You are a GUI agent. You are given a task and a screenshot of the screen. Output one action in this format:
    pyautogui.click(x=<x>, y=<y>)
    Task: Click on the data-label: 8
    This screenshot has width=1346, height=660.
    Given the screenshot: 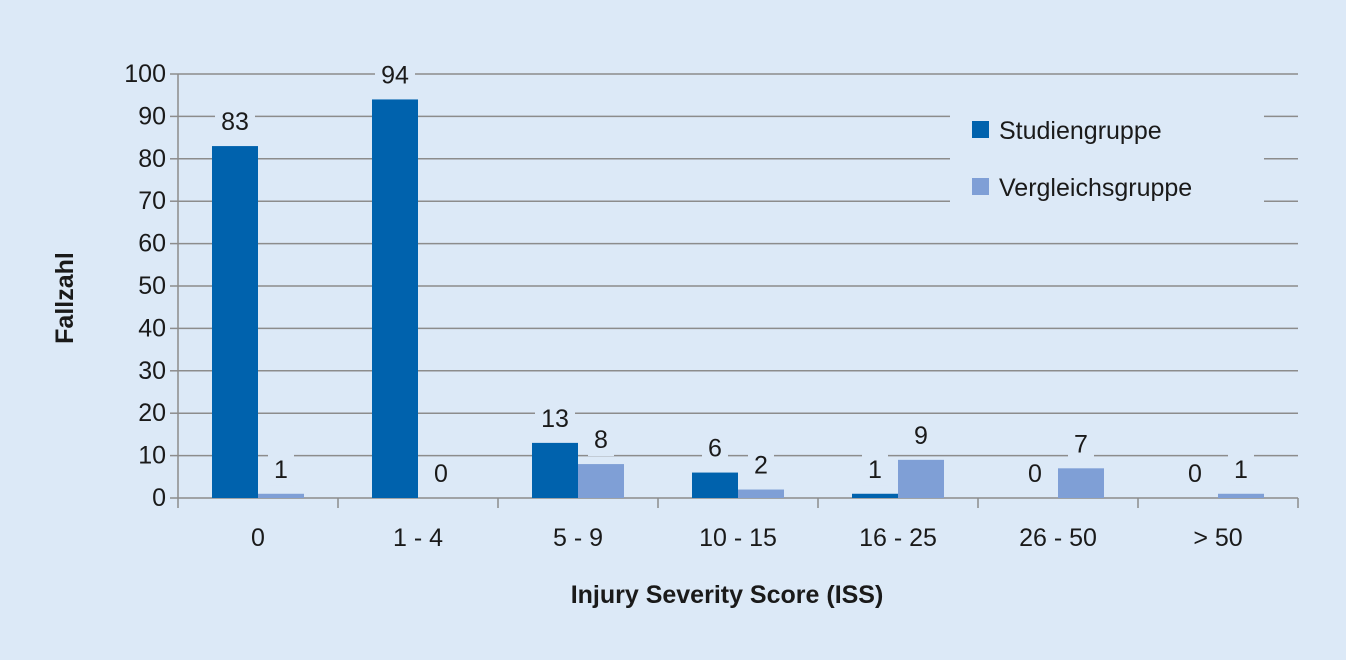 What is the action you would take?
    pyautogui.click(x=601, y=440)
    